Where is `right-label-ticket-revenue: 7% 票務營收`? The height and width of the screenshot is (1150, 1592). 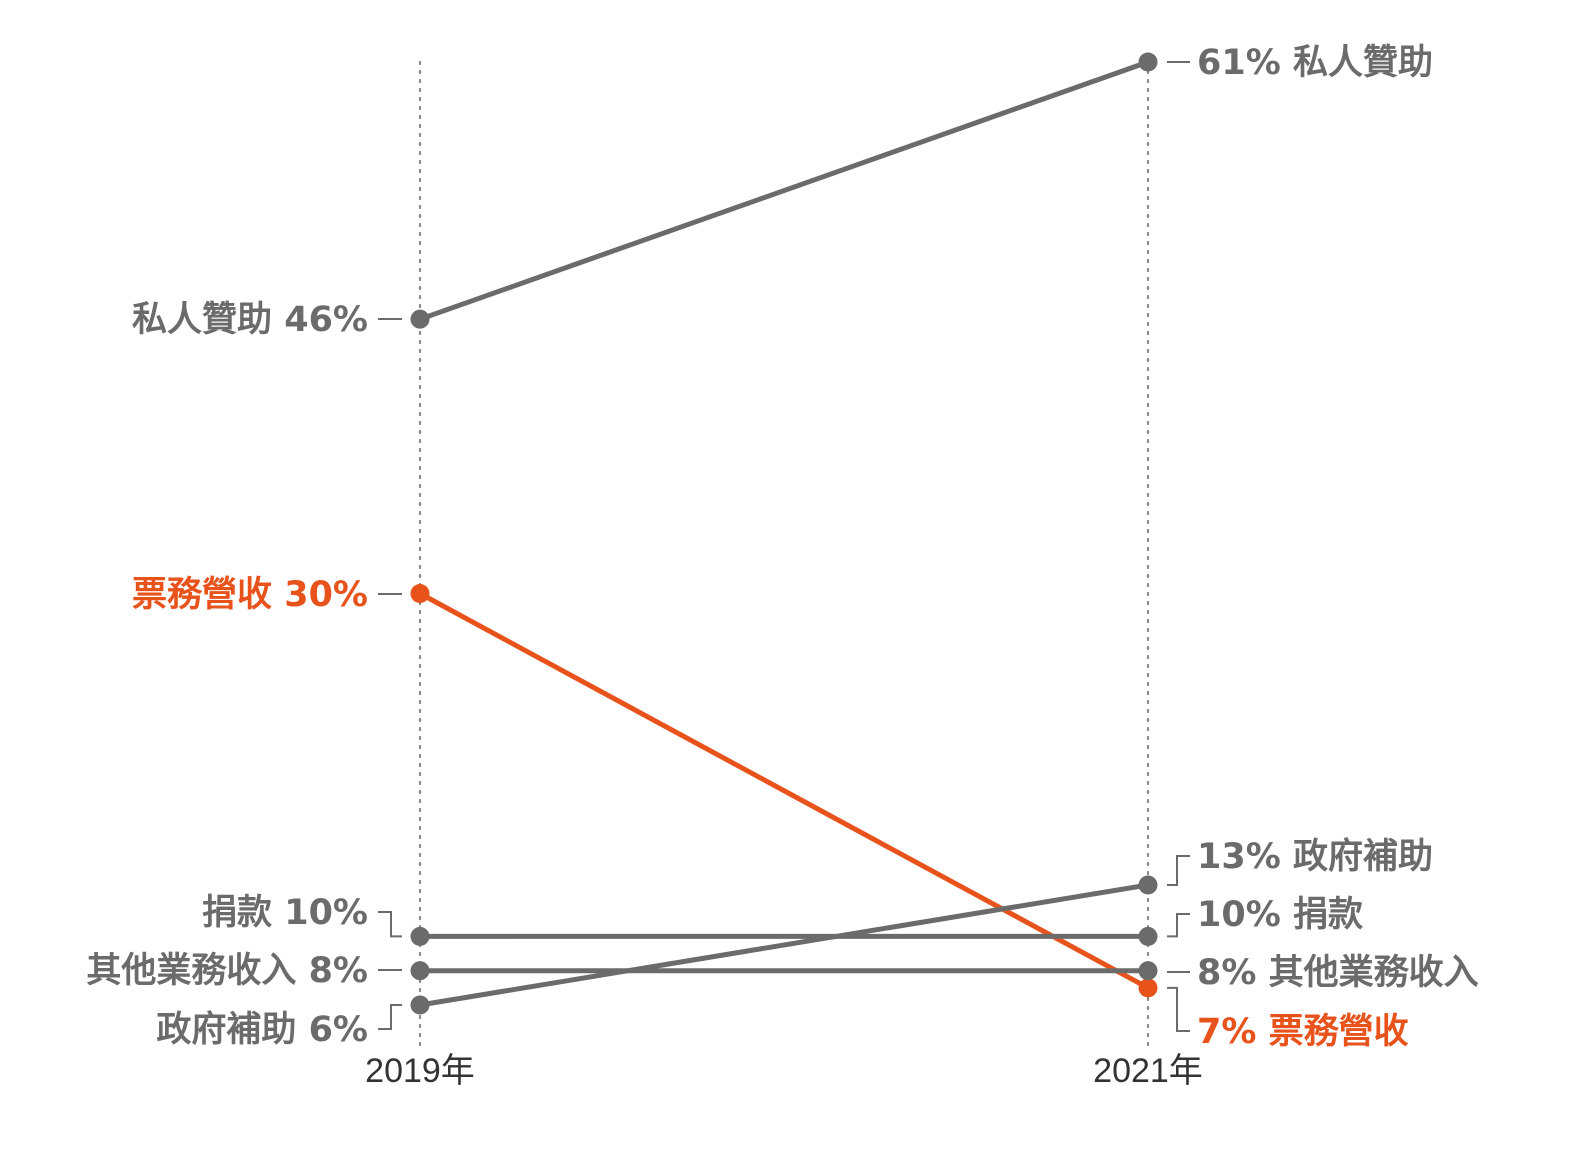
right-label-ticket-revenue: 7% 票務營收 is located at coordinates (1303, 1032).